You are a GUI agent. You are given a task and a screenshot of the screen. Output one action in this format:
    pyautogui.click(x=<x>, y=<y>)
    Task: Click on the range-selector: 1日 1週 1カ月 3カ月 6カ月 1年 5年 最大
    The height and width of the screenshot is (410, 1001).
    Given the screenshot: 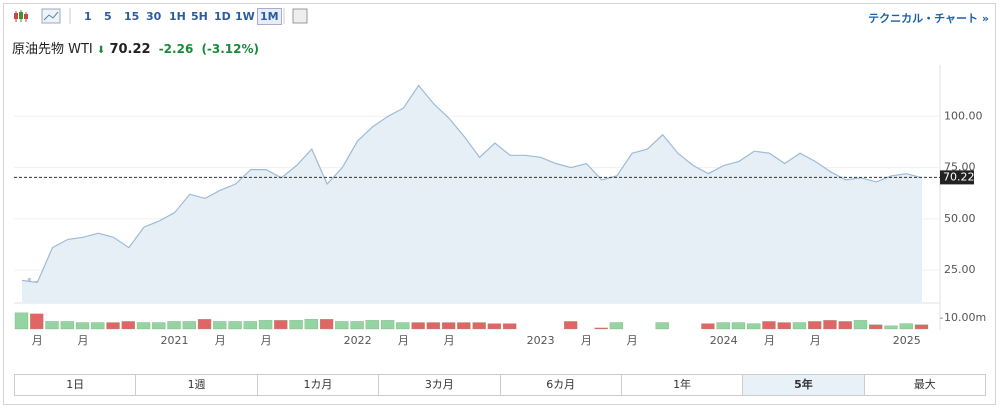 What is the action you would take?
    pyautogui.click(x=500, y=385)
    